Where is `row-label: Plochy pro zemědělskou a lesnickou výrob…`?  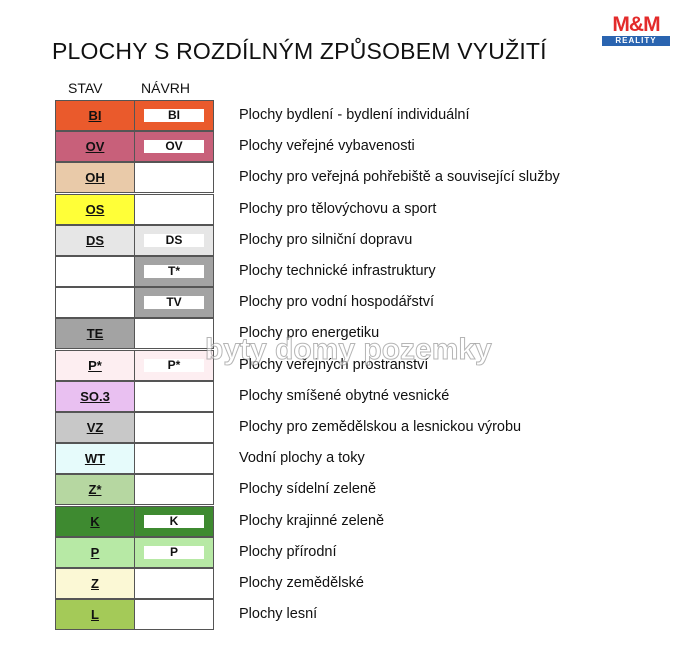
row-label: Plochy pro zemědělskou a lesnickou výrob… is located at coordinates (380, 427).